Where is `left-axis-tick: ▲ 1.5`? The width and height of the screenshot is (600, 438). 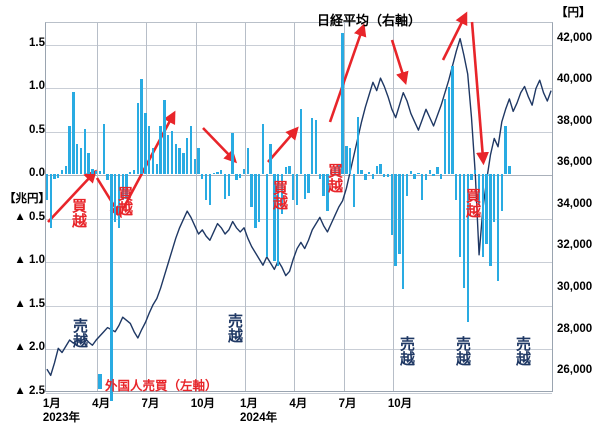
left-axis-tick: ▲ 1.5 is located at coordinates (29, 303).